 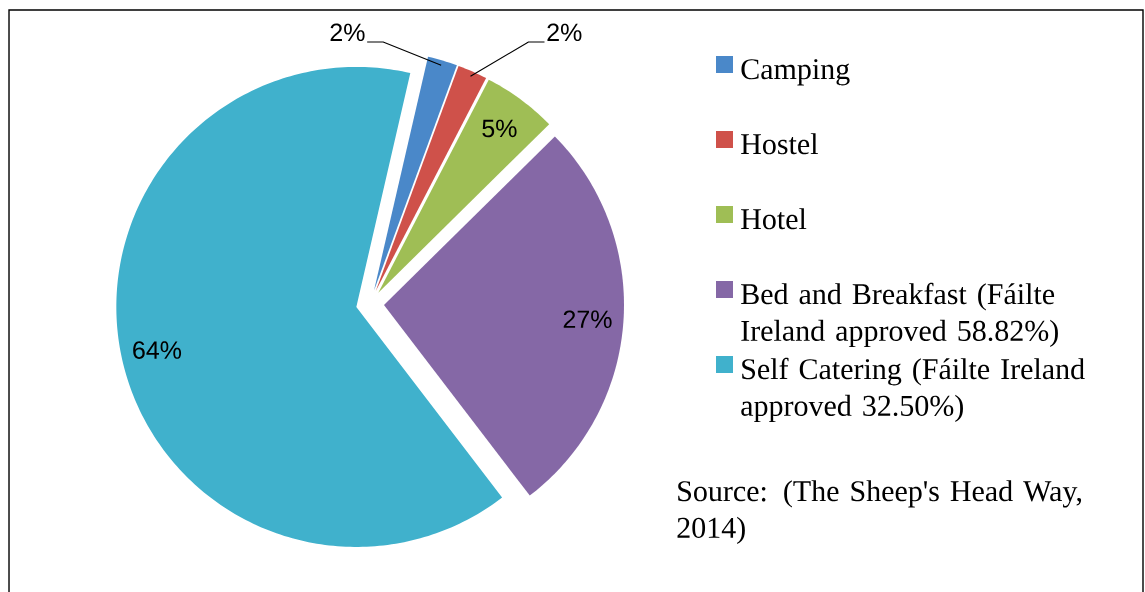 I want to click on legend-label: Hotel, so click(x=774, y=219).